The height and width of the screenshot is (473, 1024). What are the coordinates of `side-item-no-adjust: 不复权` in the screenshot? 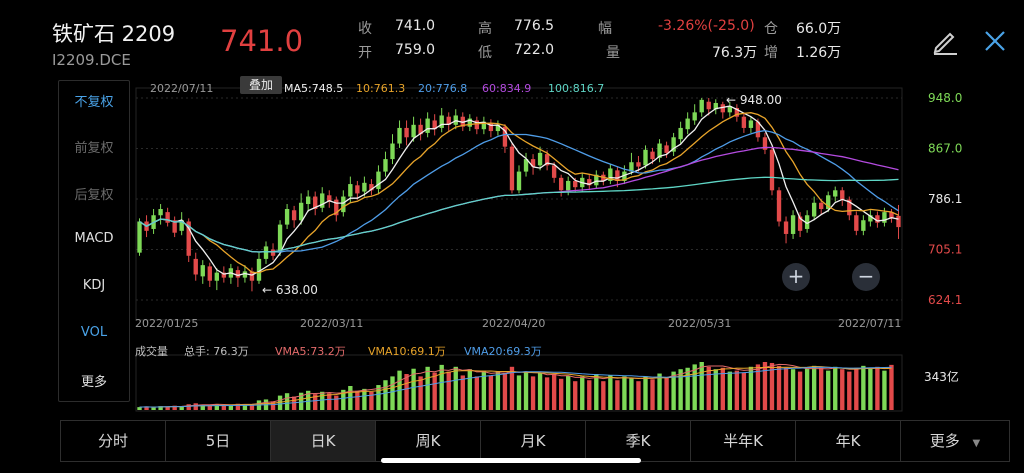 It's located at (94, 102).